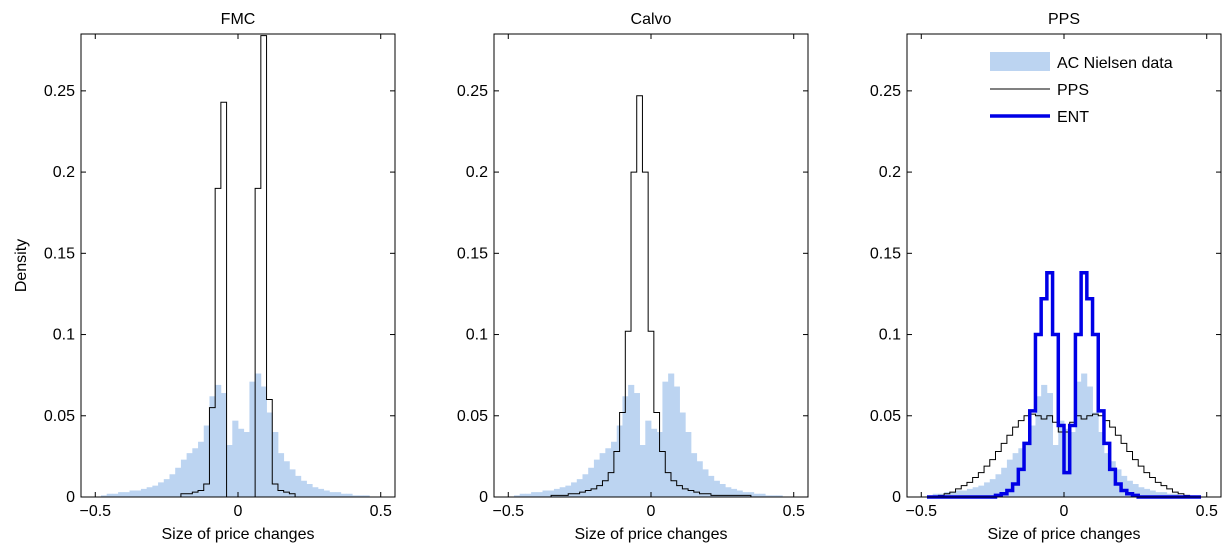  What do you see at coordinates (651, 19) in the screenshot?
I see `chart-title: Calvo` at bounding box center [651, 19].